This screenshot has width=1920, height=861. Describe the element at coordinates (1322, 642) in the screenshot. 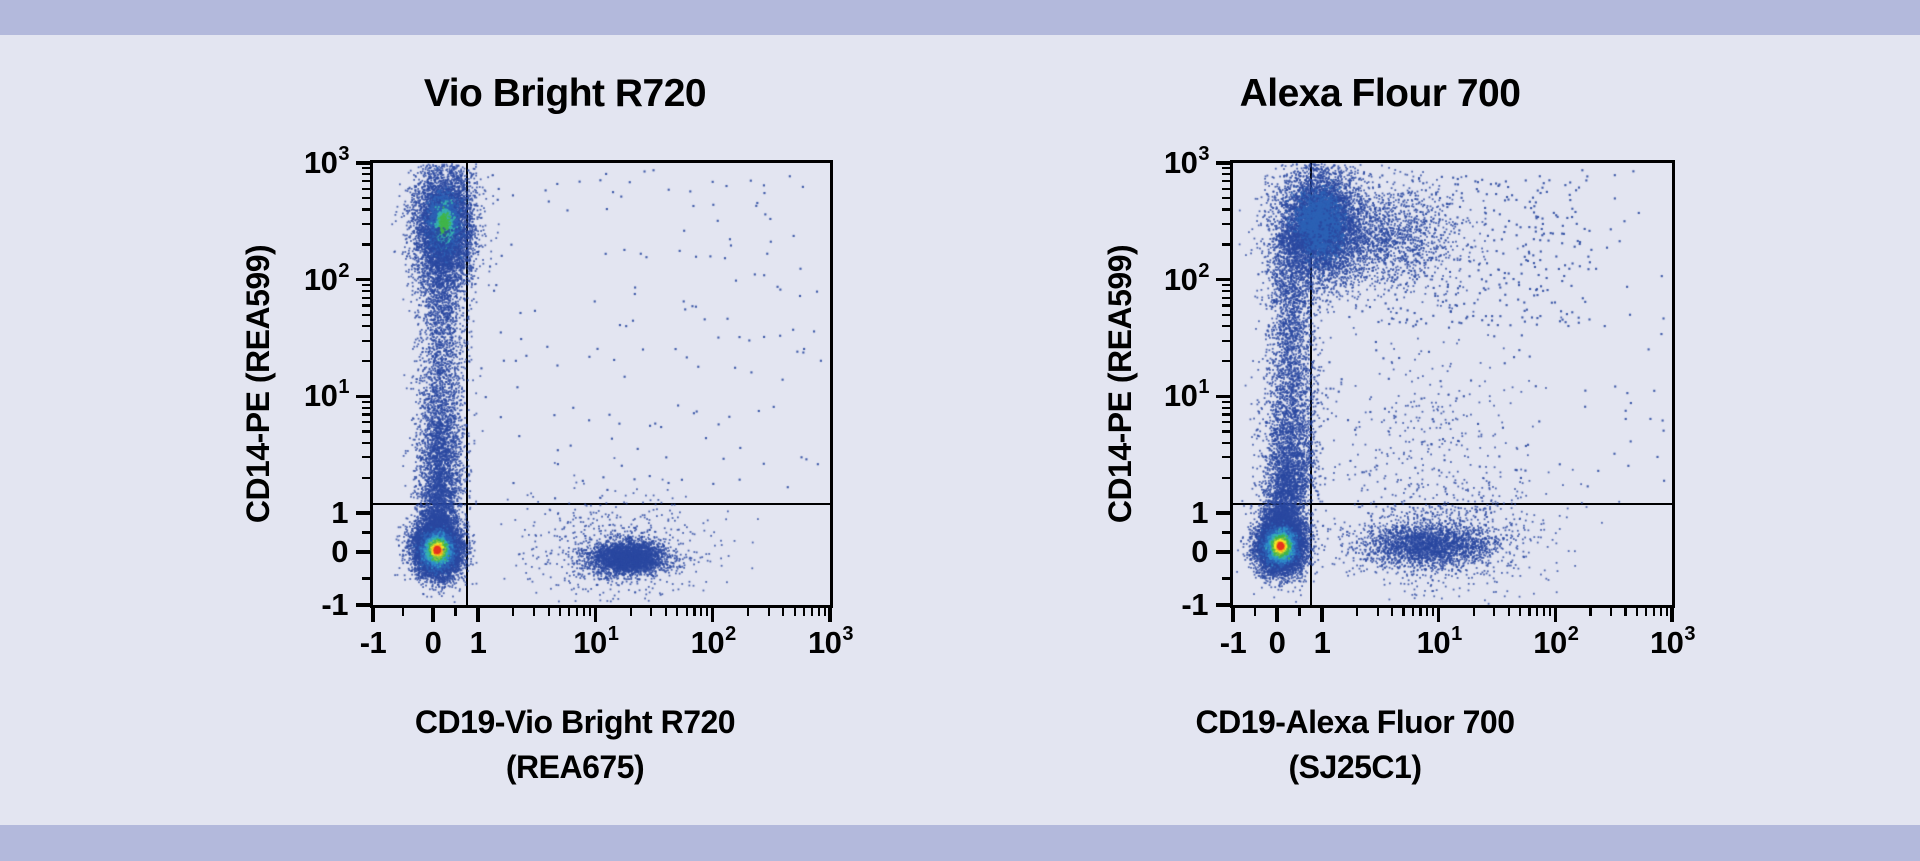

I see `x-tick-value: 1` at that location.